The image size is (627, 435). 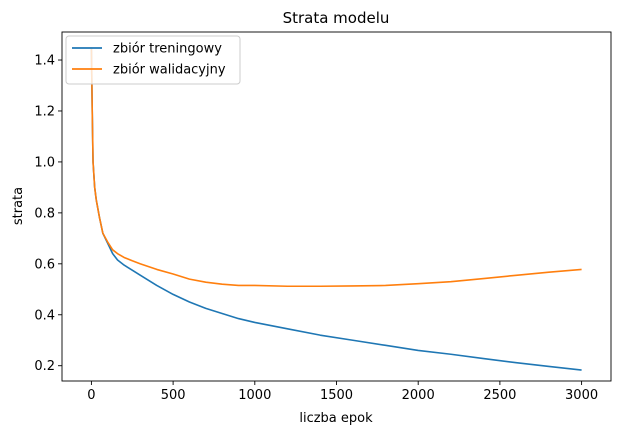 I want to click on x-tick-label: 3000, so click(x=581, y=395).